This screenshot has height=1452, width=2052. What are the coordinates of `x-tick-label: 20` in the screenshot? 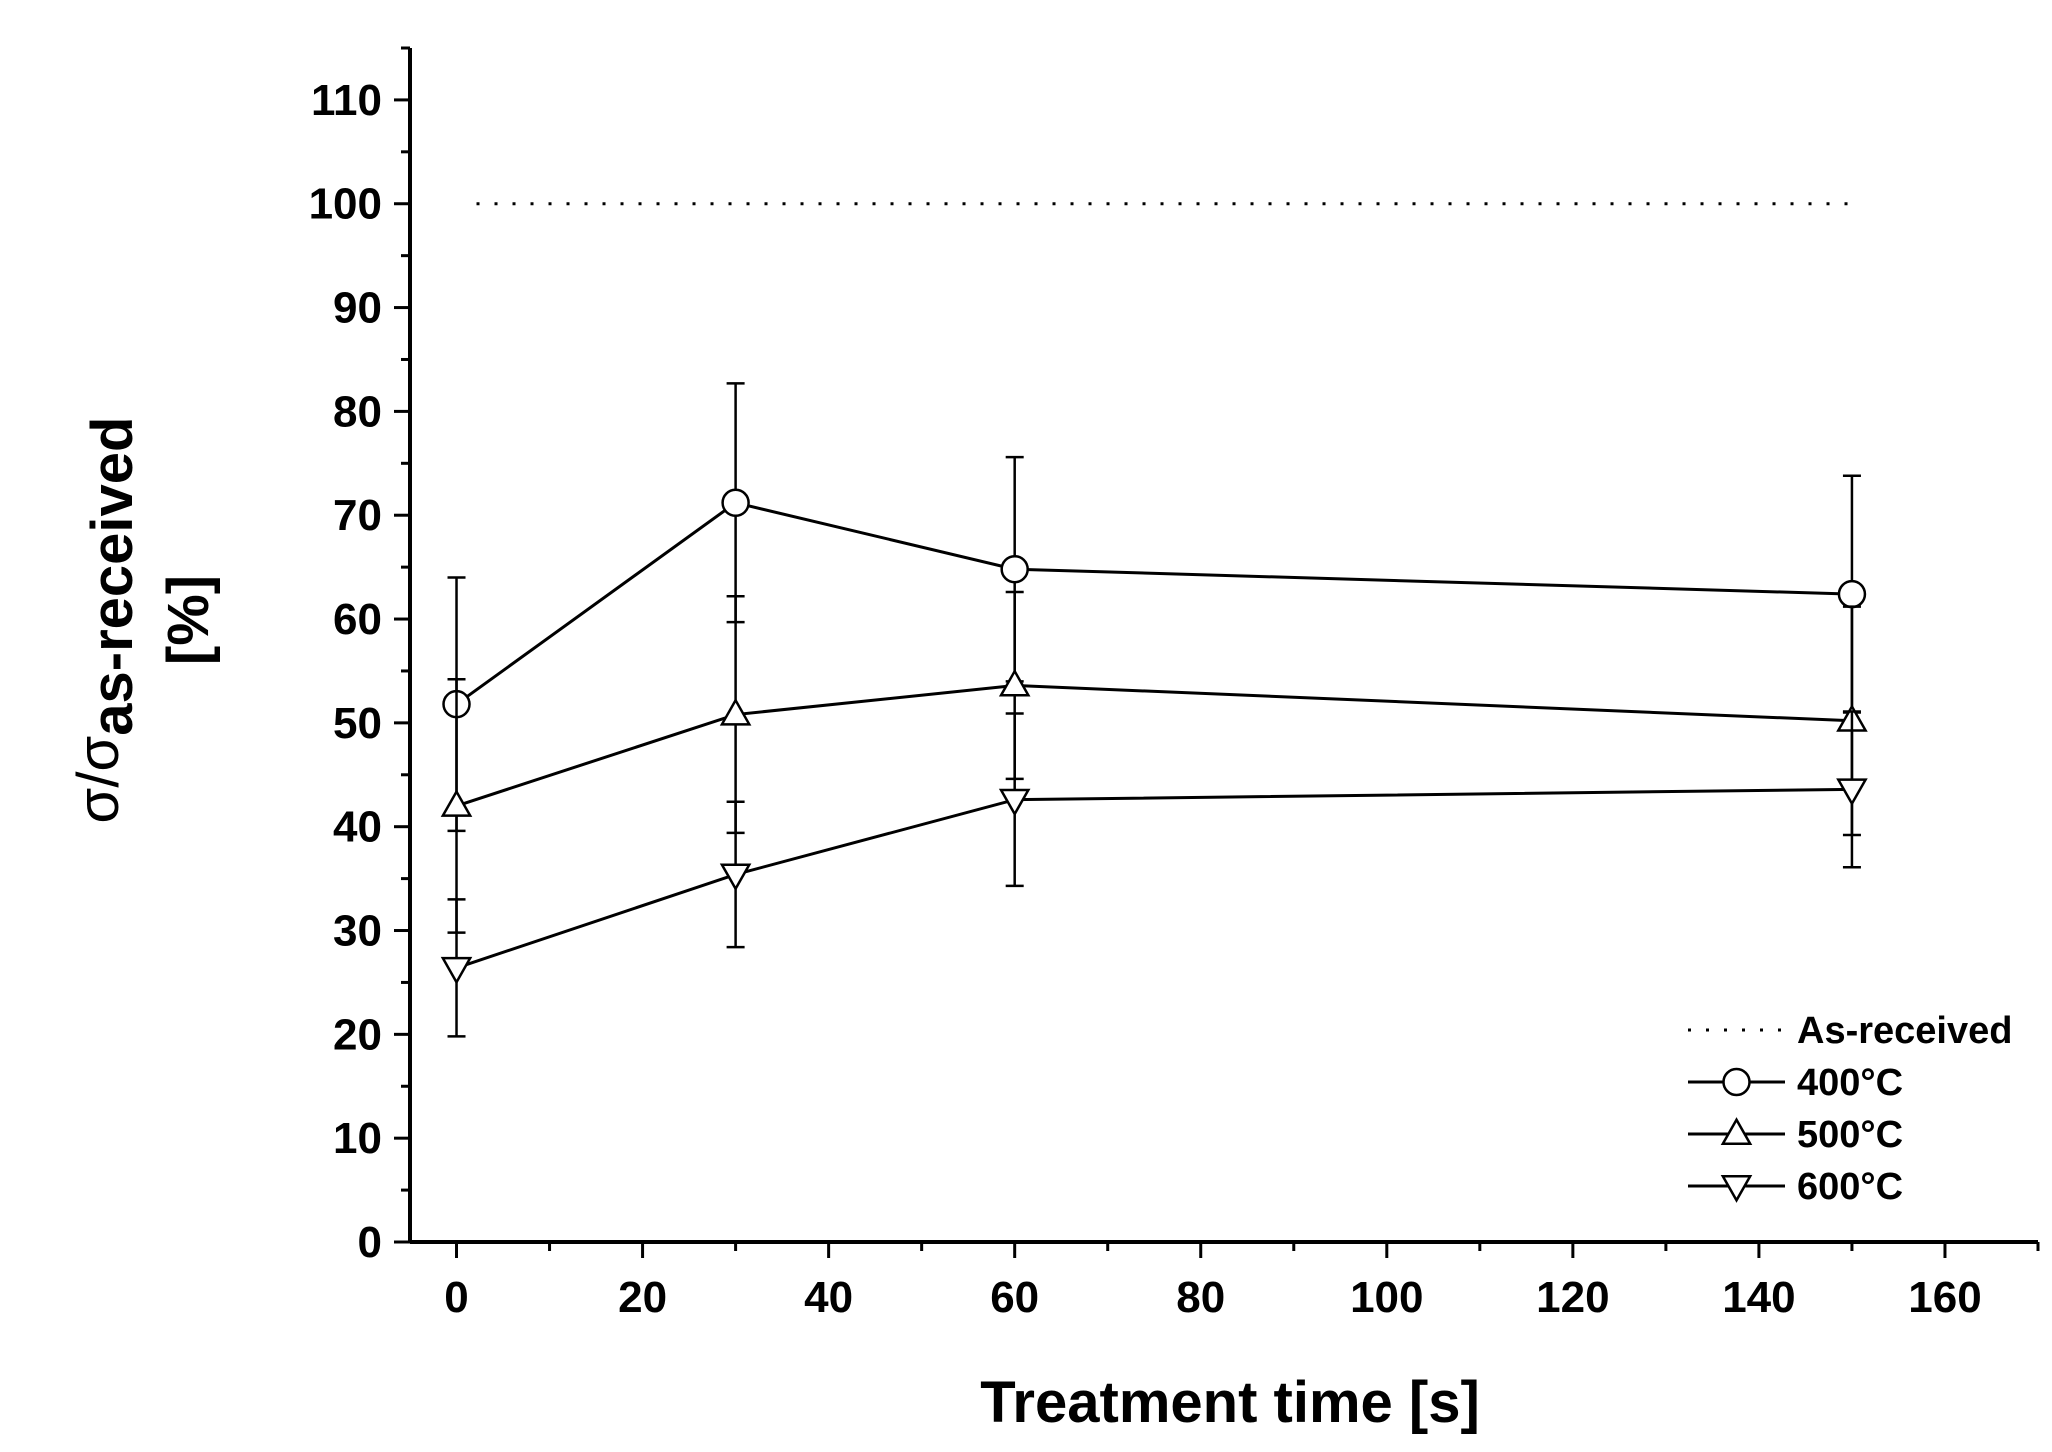 It's located at (642, 1297).